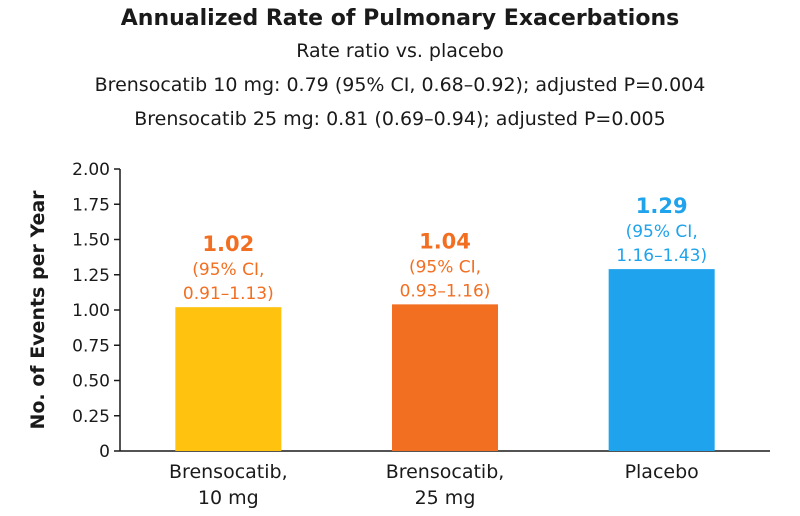  What do you see at coordinates (400, 51) in the screenshot?
I see `subtitle-rate-ratio: Rate ratio vs. placebo` at bounding box center [400, 51].